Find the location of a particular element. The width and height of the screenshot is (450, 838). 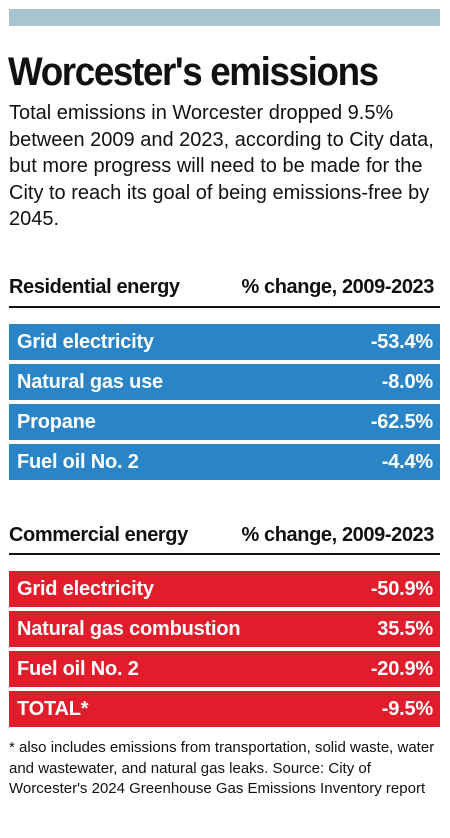

commercial-divider is located at coordinates (224, 554).